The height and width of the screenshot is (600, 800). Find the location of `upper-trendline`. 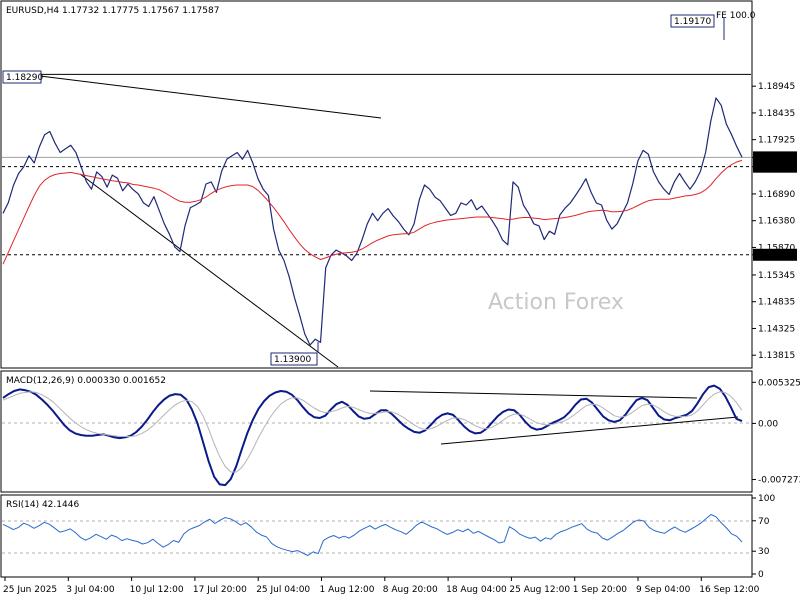

upper-trendline is located at coordinates (210, 97).